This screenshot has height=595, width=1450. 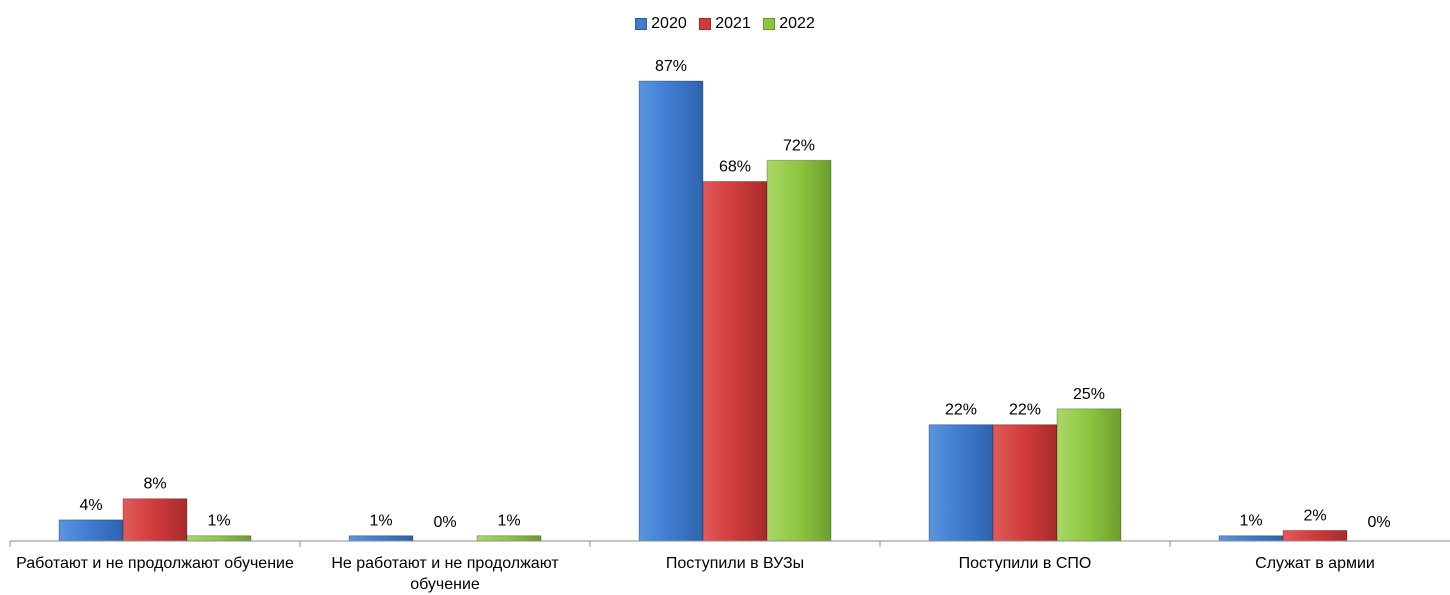 What do you see at coordinates (705, 24) in the screenshot?
I see `legend-swatch-2021` at bounding box center [705, 24].